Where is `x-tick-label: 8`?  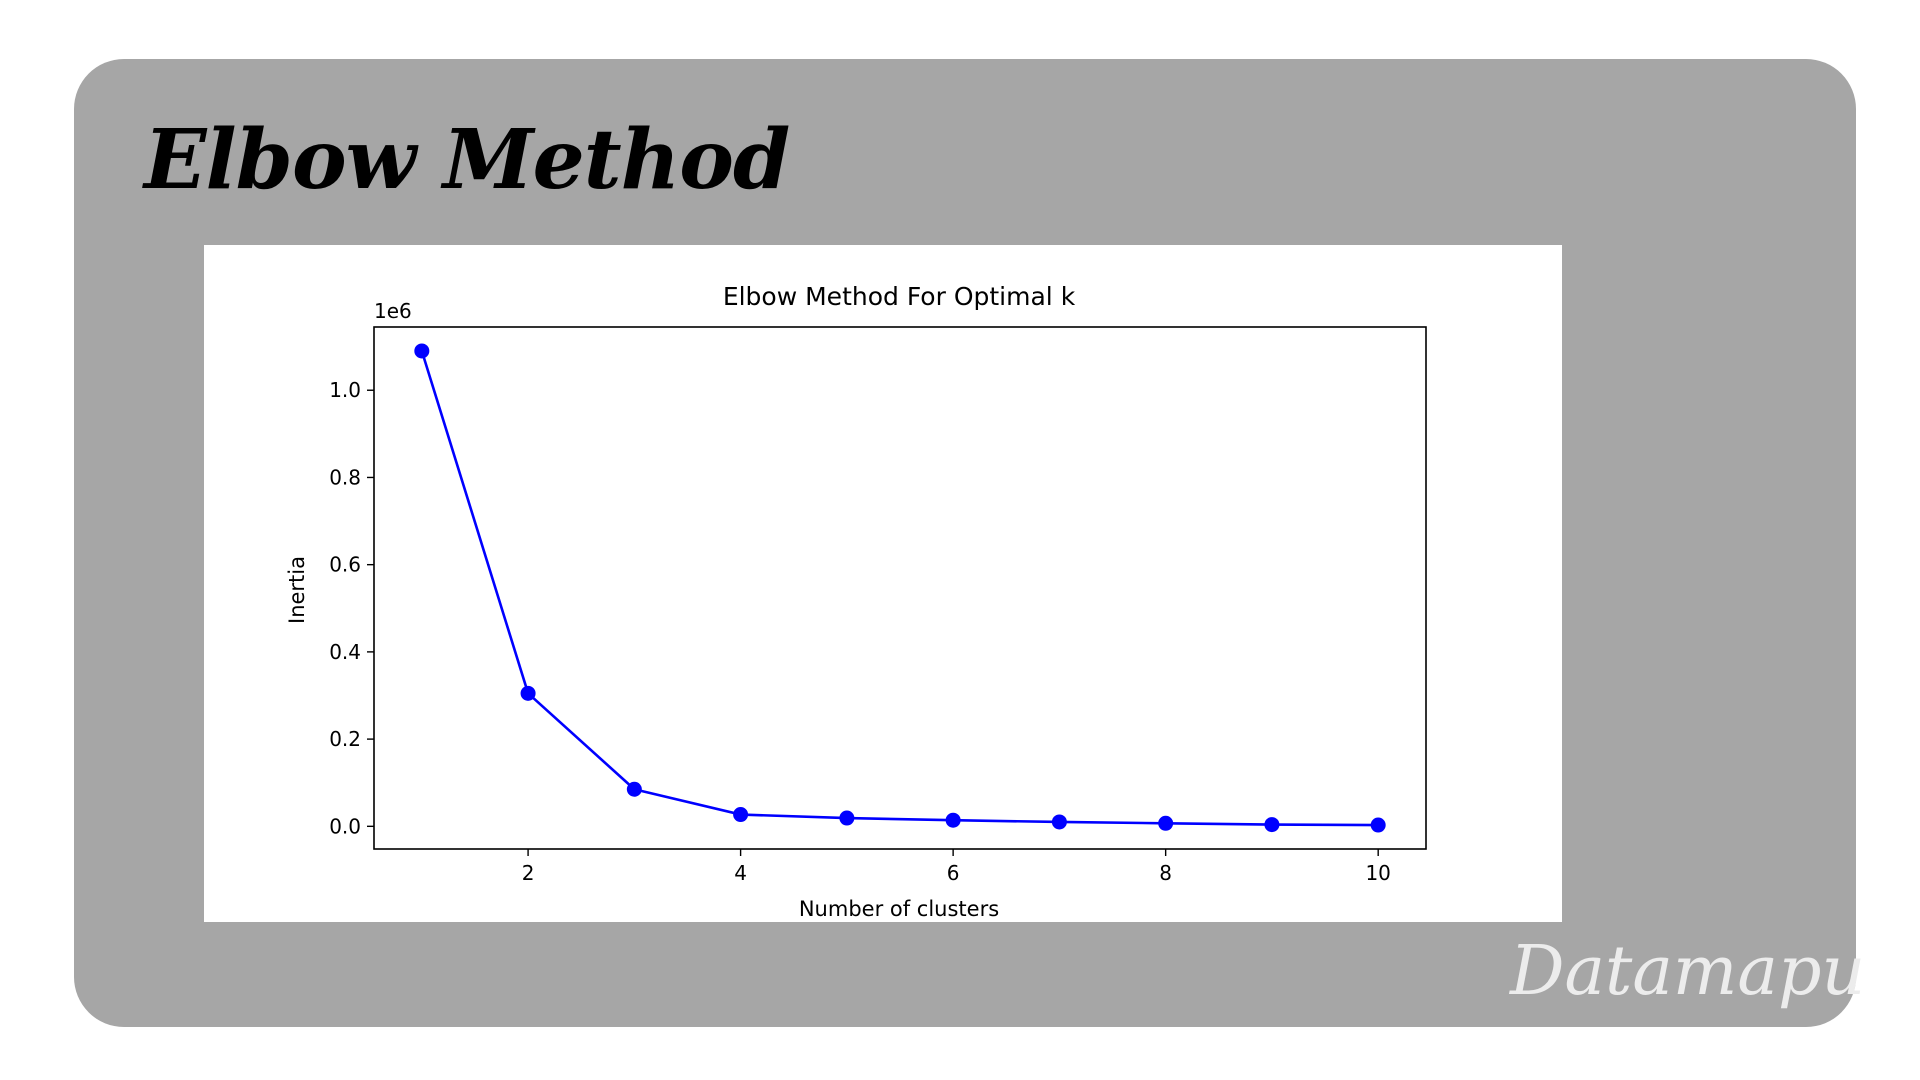 x-tick-label: 8 is located at coordinates (1165, 873).